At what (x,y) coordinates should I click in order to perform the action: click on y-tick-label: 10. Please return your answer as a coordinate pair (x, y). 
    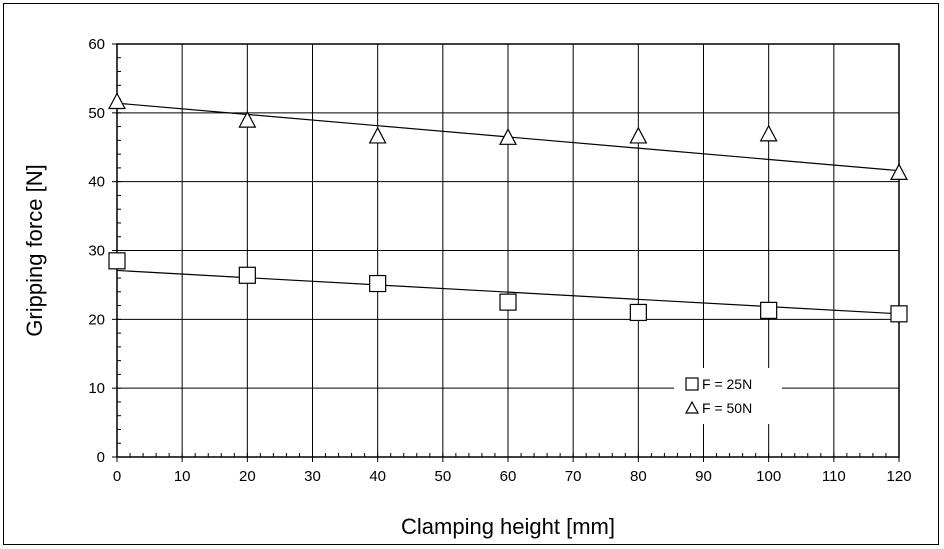
    Looking at the image, I should click on (96, 388).